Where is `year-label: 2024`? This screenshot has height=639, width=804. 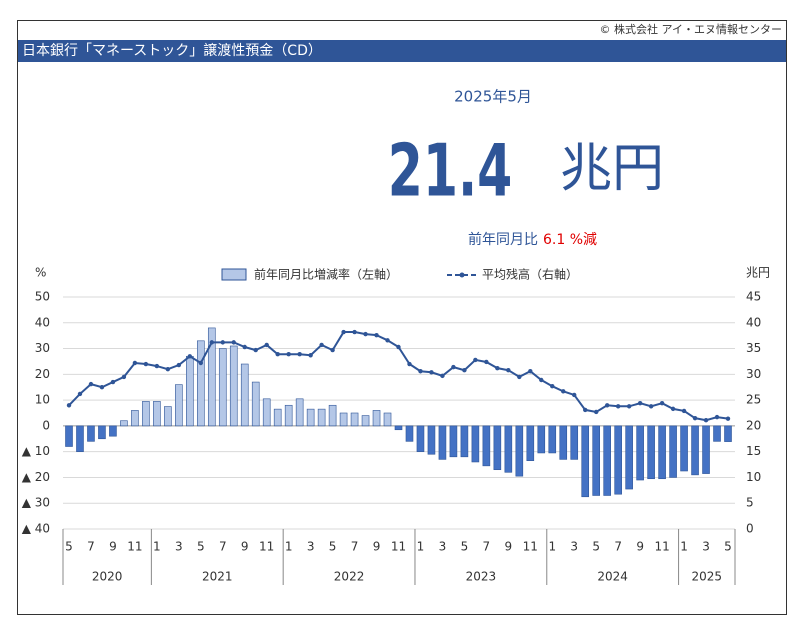
year-label: 2024 is located at coordinates (612, 577).